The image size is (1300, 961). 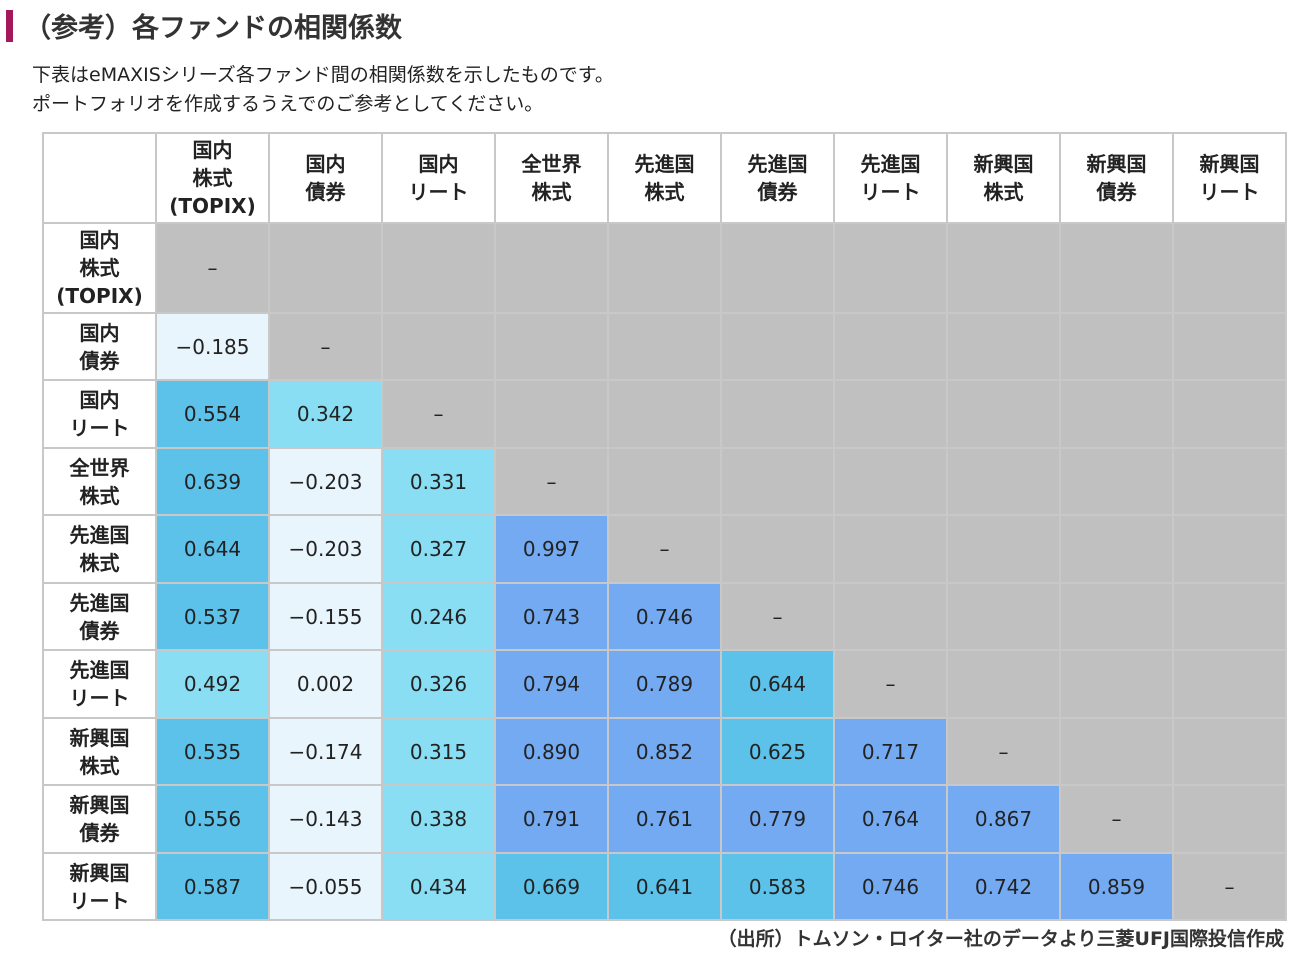 What do you see at coordinates (664, 346) in the screenshot?
I see `table-row: 国内 債券 −0.185–` at bounding box center [664, 346].